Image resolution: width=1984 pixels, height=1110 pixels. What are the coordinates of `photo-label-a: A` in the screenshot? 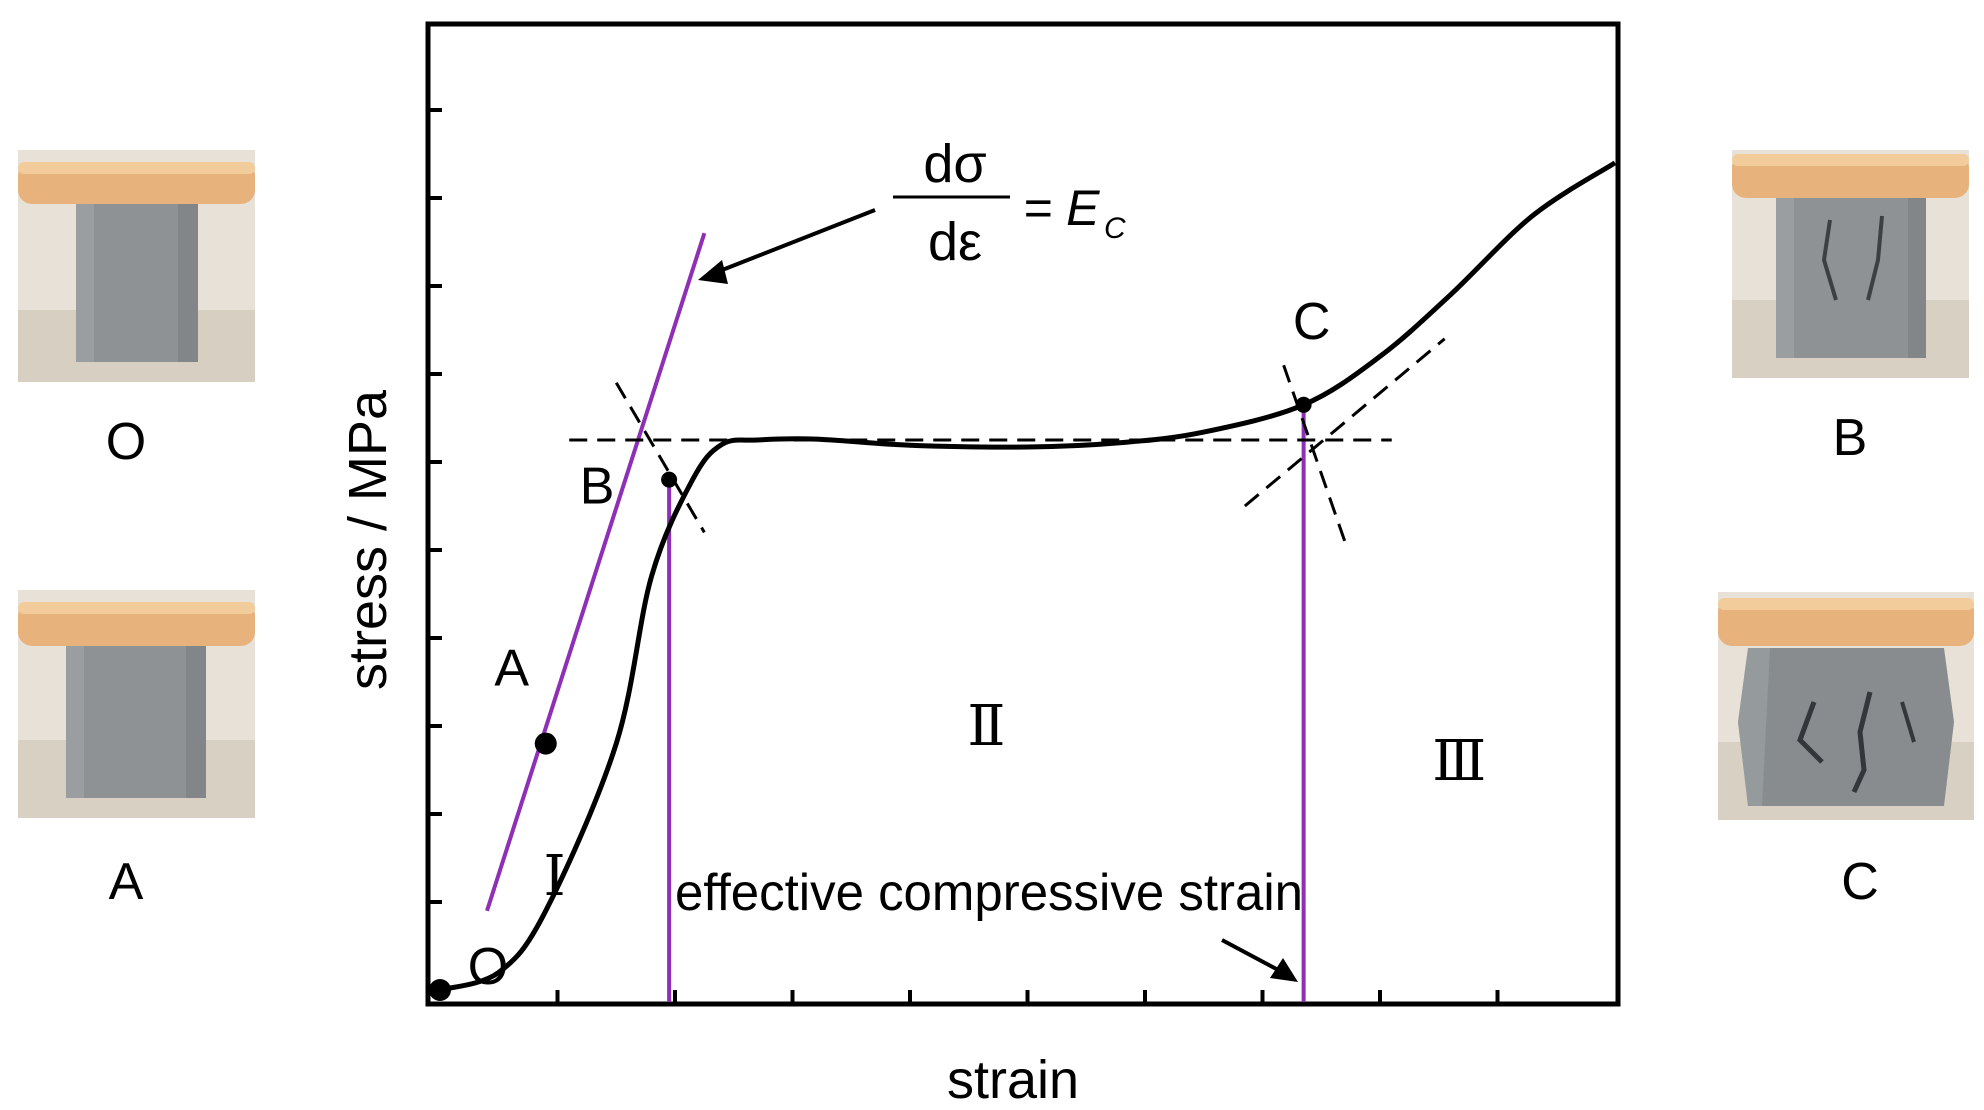 It's located at (126, 882).